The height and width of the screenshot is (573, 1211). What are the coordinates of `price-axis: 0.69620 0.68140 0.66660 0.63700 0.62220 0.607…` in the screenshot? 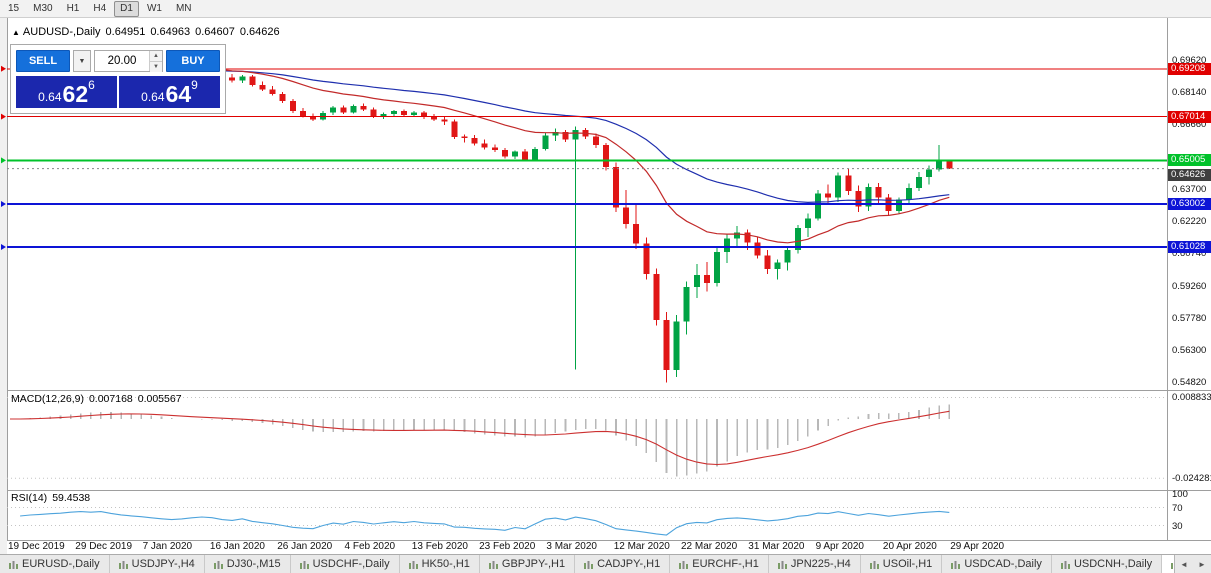 It's located at (1189, 277).